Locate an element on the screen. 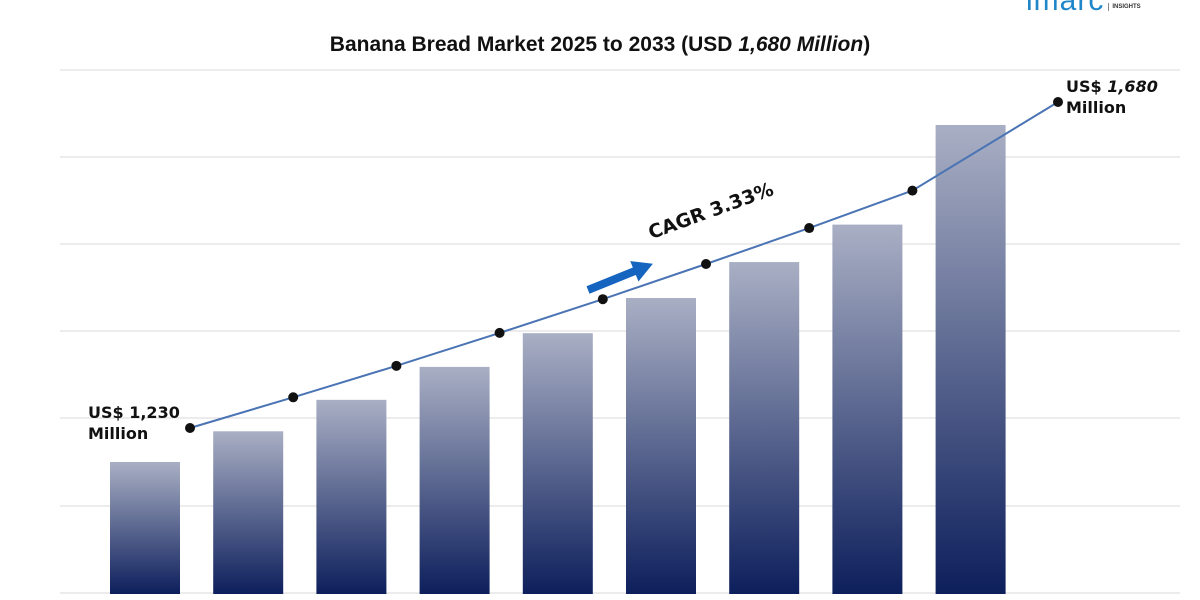 The width and height of the screenshot is (1200, 600). trend-point-2028 is located at coordinates (499, 332).